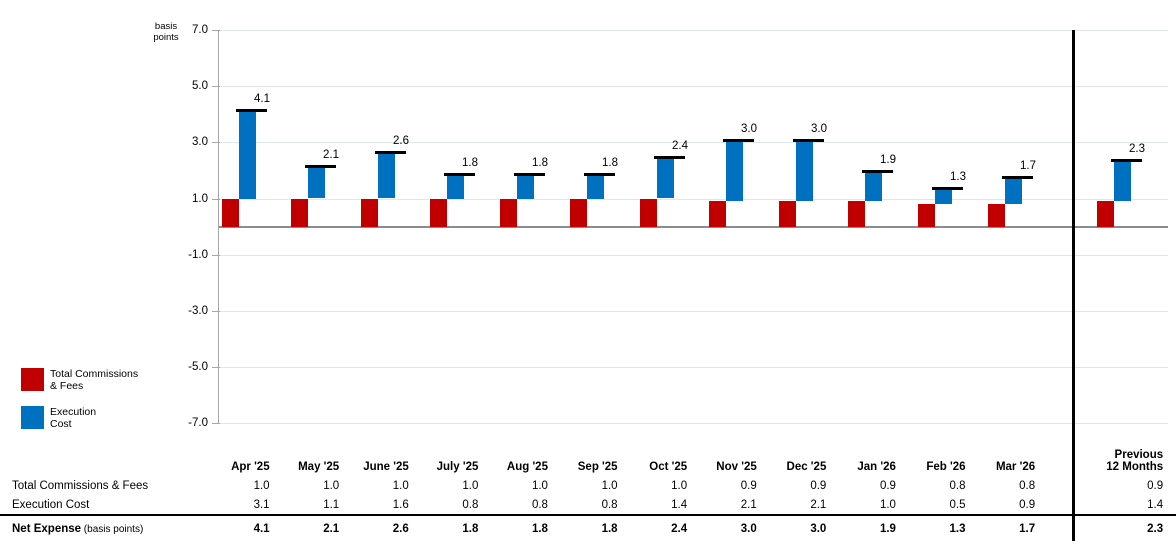 The height and width of the screenshot is (541, 1176). Describe the element at coordinates (166, 26) in the screenshot. I see `y-axis-title-line1: basis` at that location.